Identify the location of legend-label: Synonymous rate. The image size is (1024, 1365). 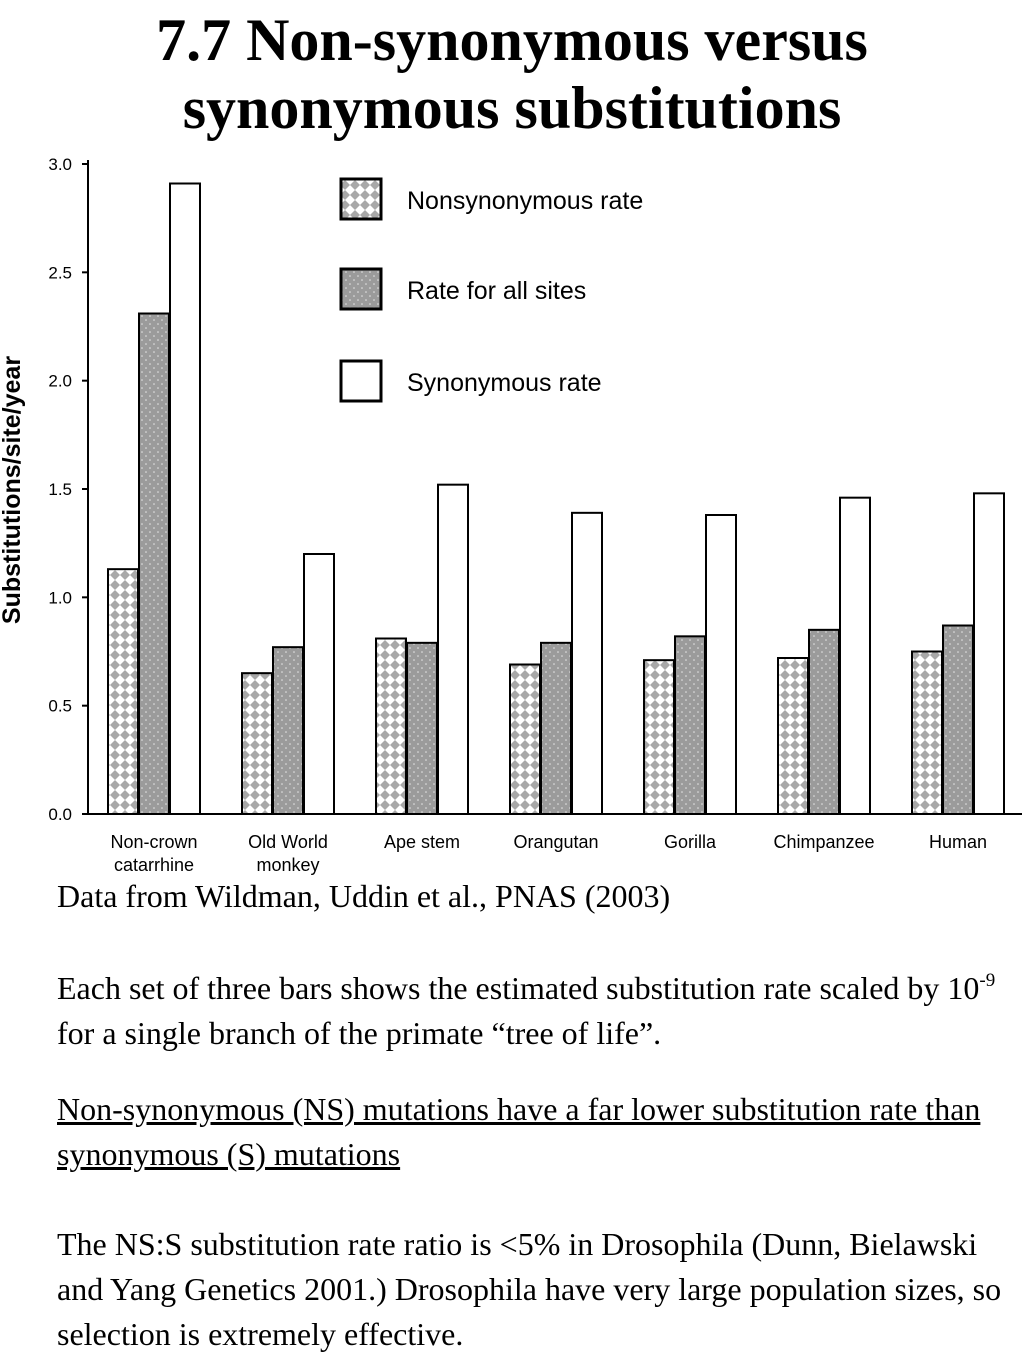
(504, 383).